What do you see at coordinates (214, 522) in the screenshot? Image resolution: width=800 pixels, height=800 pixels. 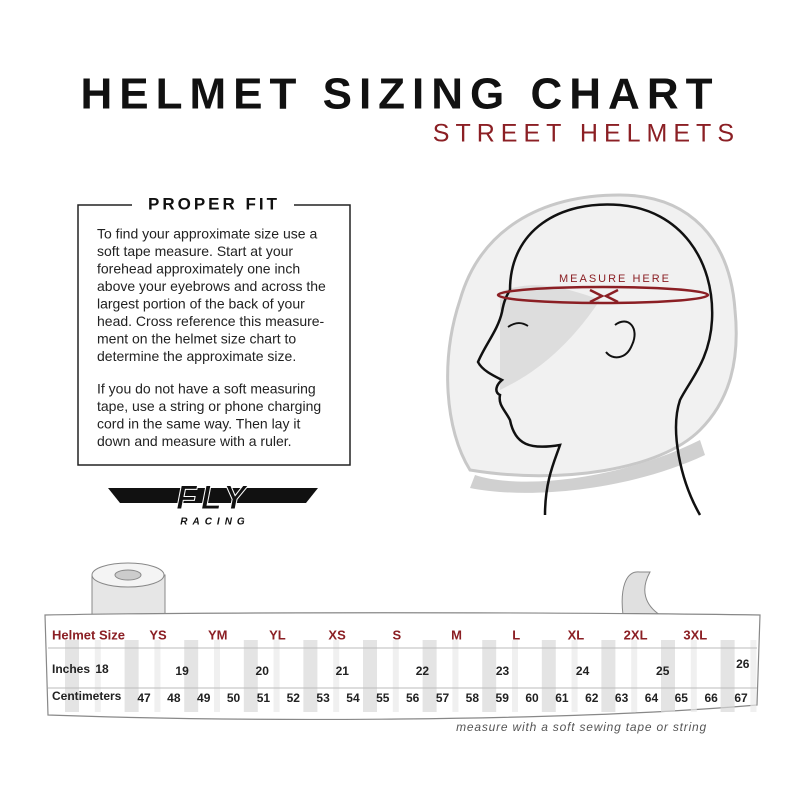 I see `logo-tagline: RACING` at bounding box center [214, 522].